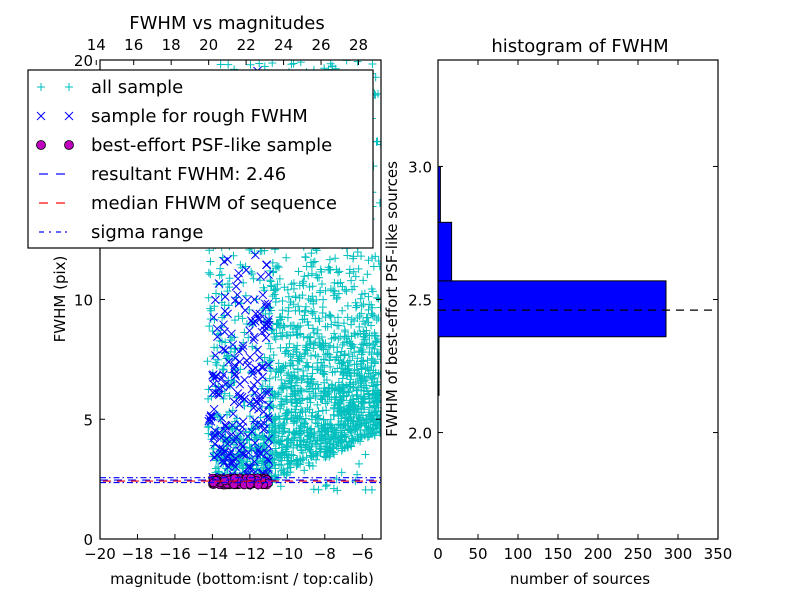 The height and width of the screenshot is (600, 800). I want to click on x-tick-label: 50, so click(477, 554).